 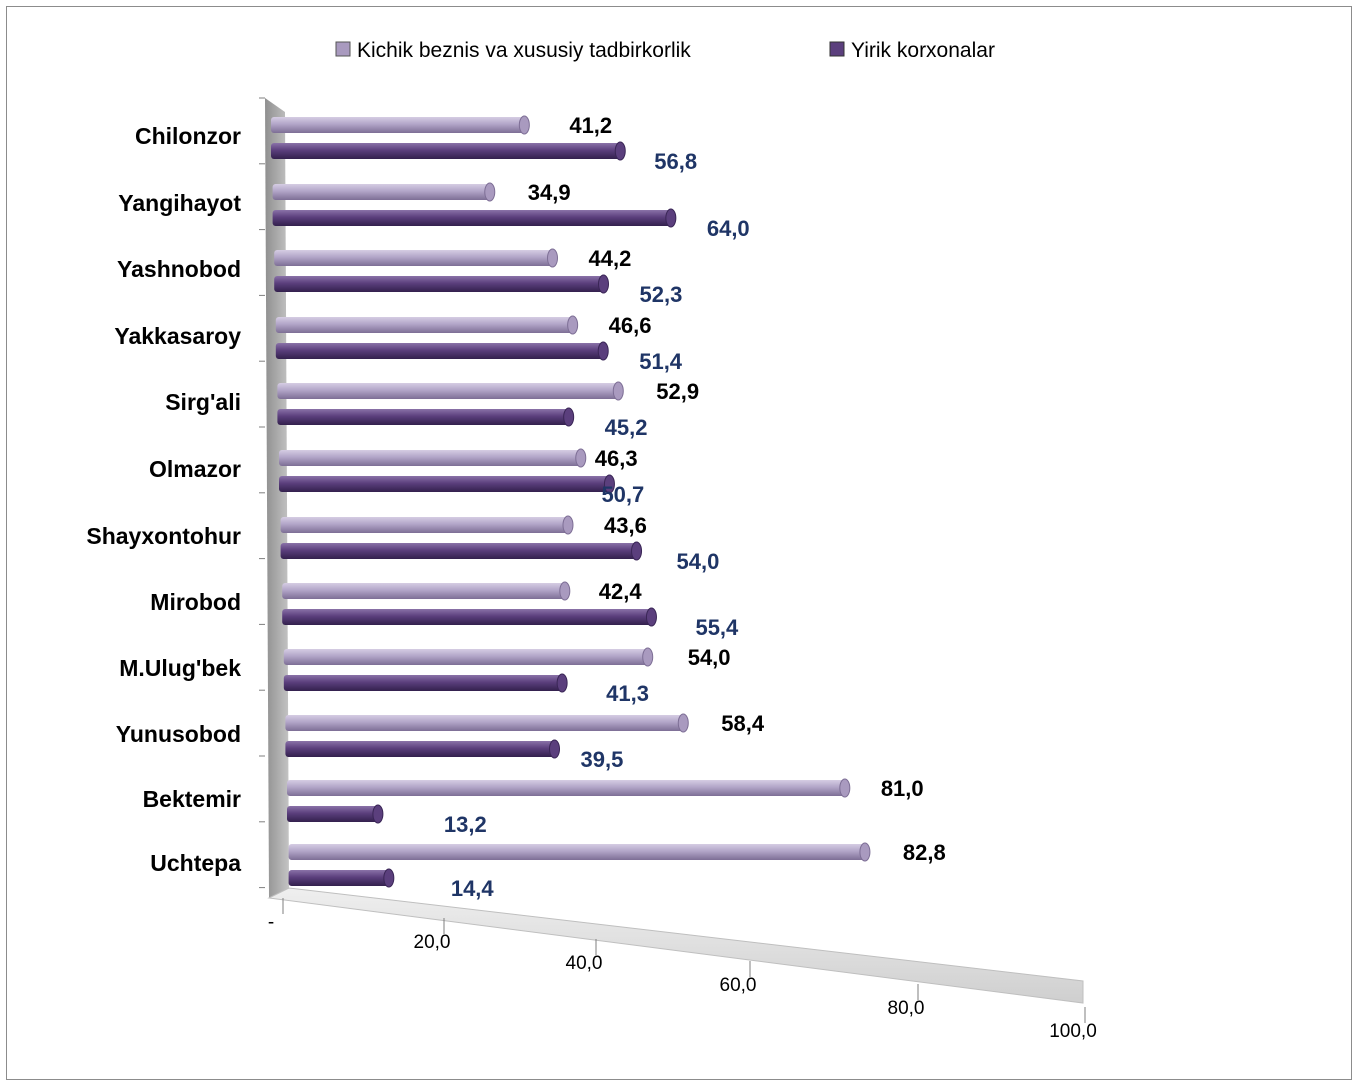 What do you see at coordinates (178, 734) in the screenshot?
I see `category-label: Yunusobod` at bounding box center [178, 734].